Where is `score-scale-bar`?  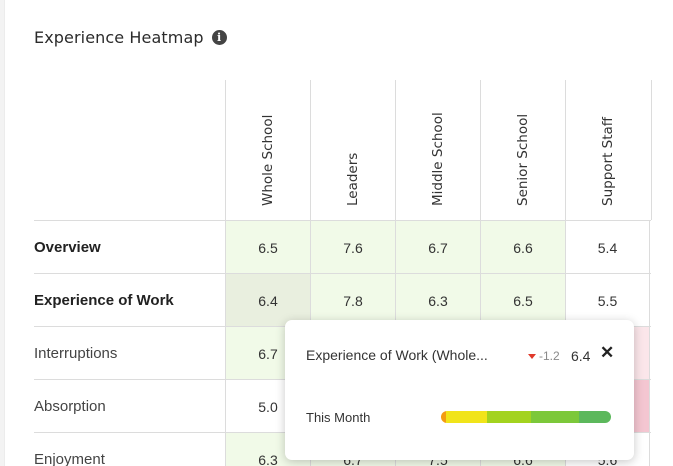 score-scale-bar is located at coordinates (526, 417).